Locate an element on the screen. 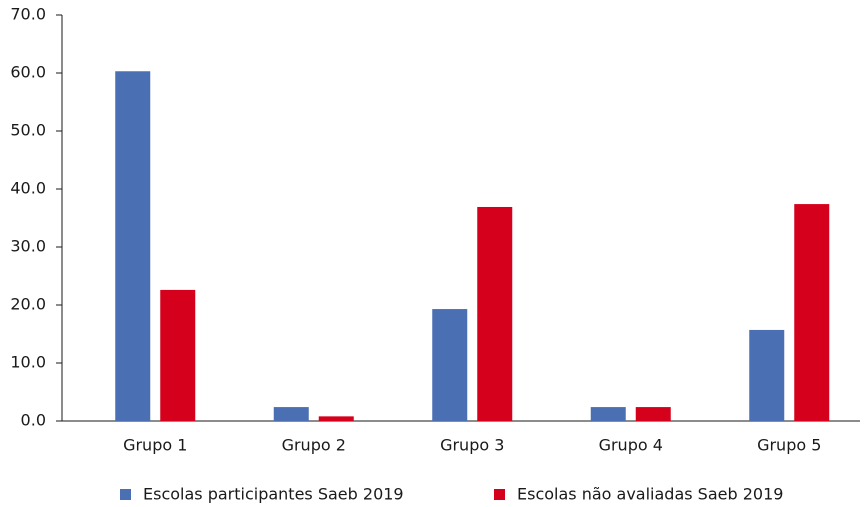 This screenshot has width=865, height=507. y-tick-label: 70.0 is located at coordinates (28, 14).